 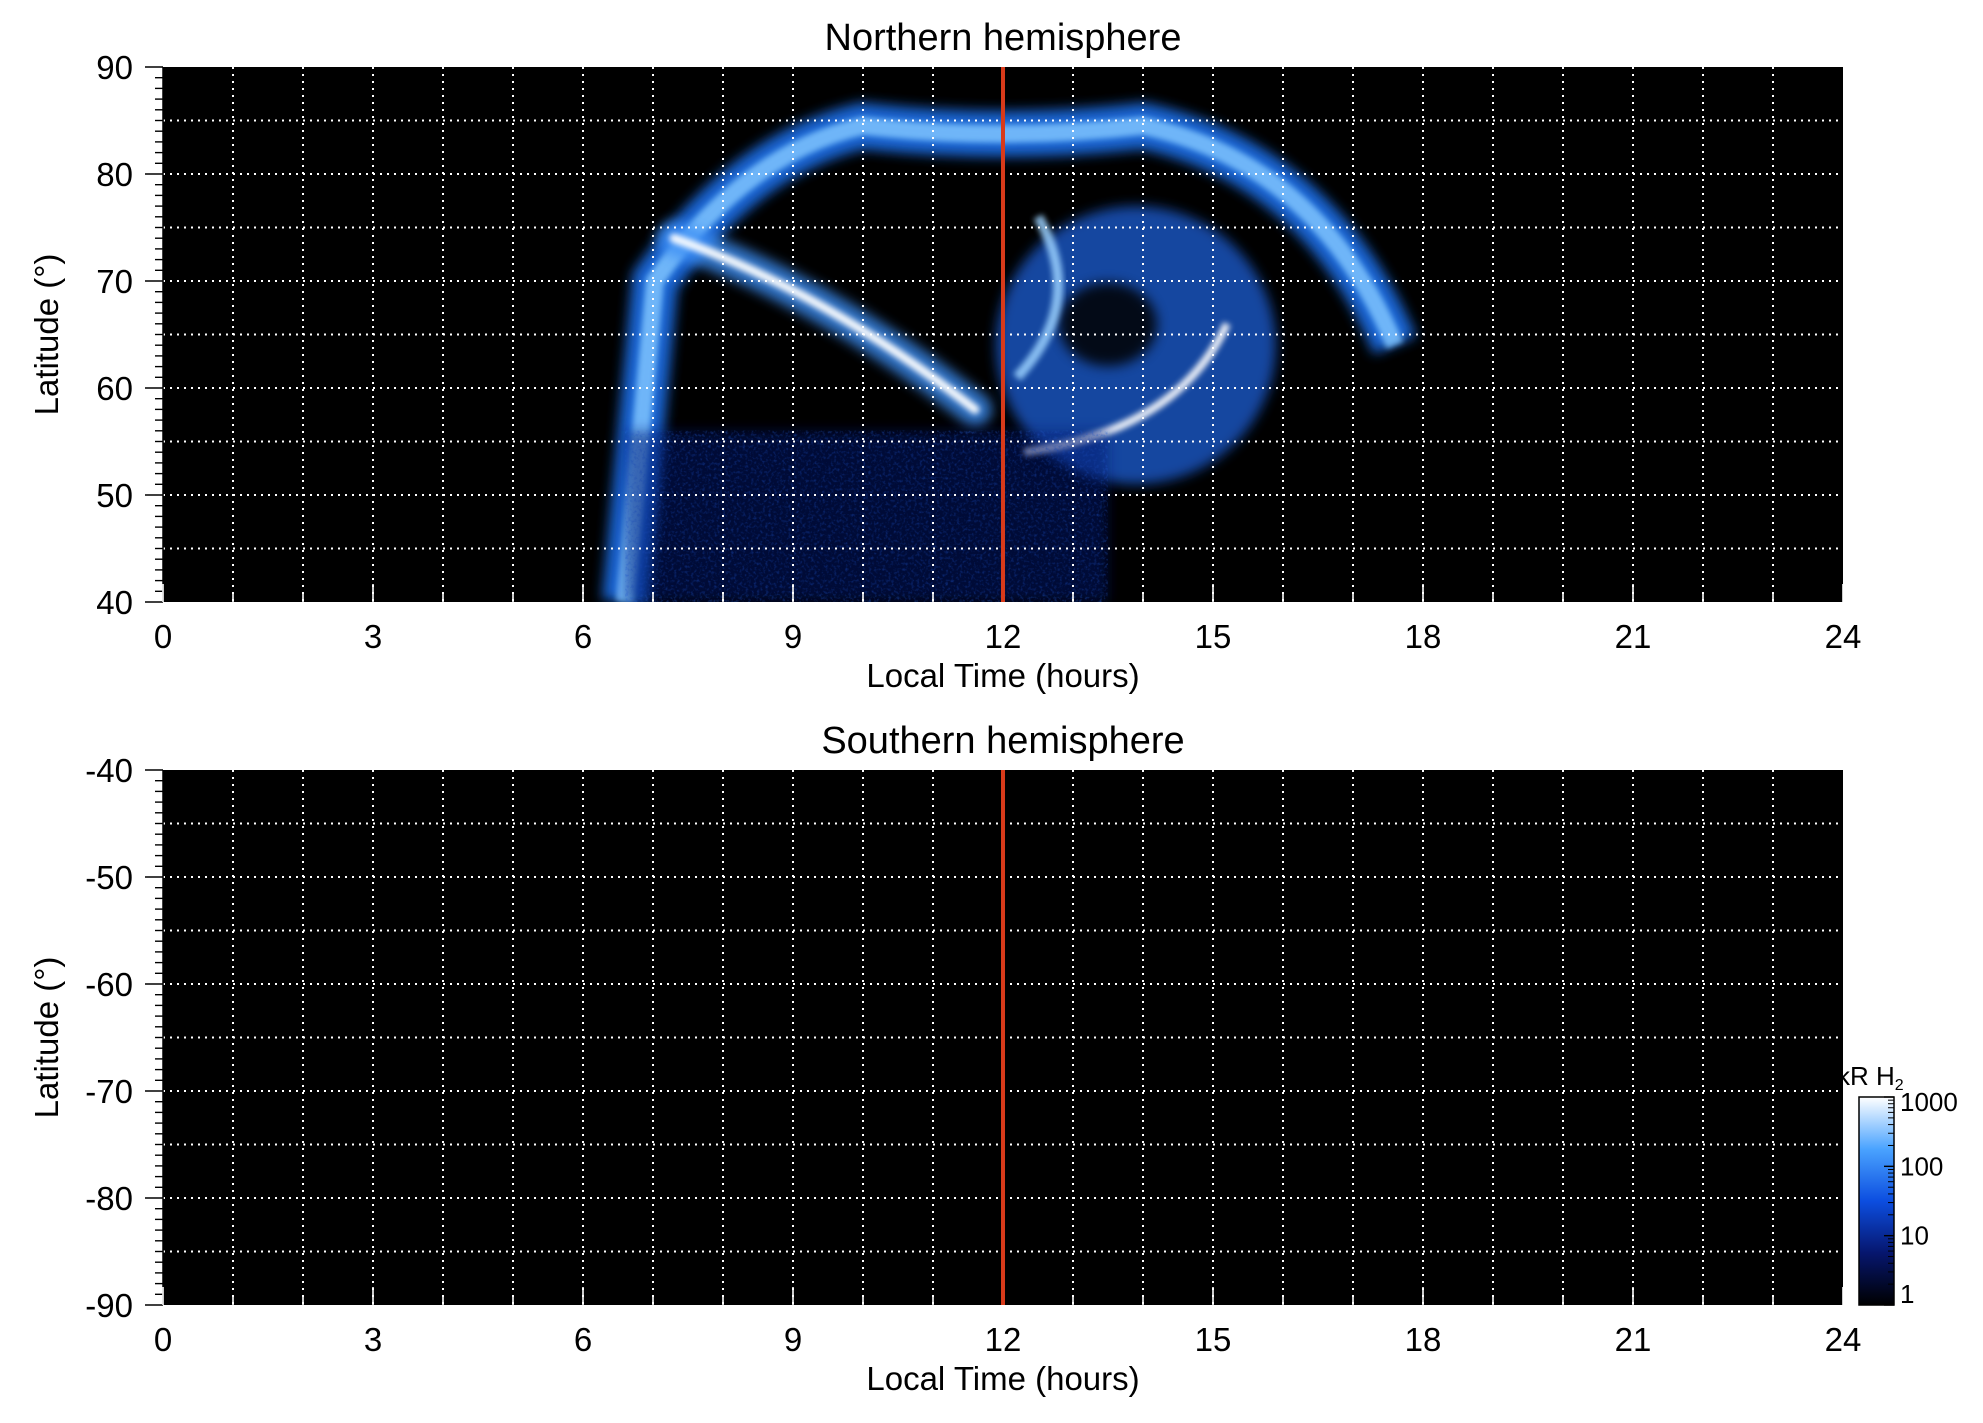 I want to click on southern-panel-title: Southern hemisphere, so click(x=1002, y=741).